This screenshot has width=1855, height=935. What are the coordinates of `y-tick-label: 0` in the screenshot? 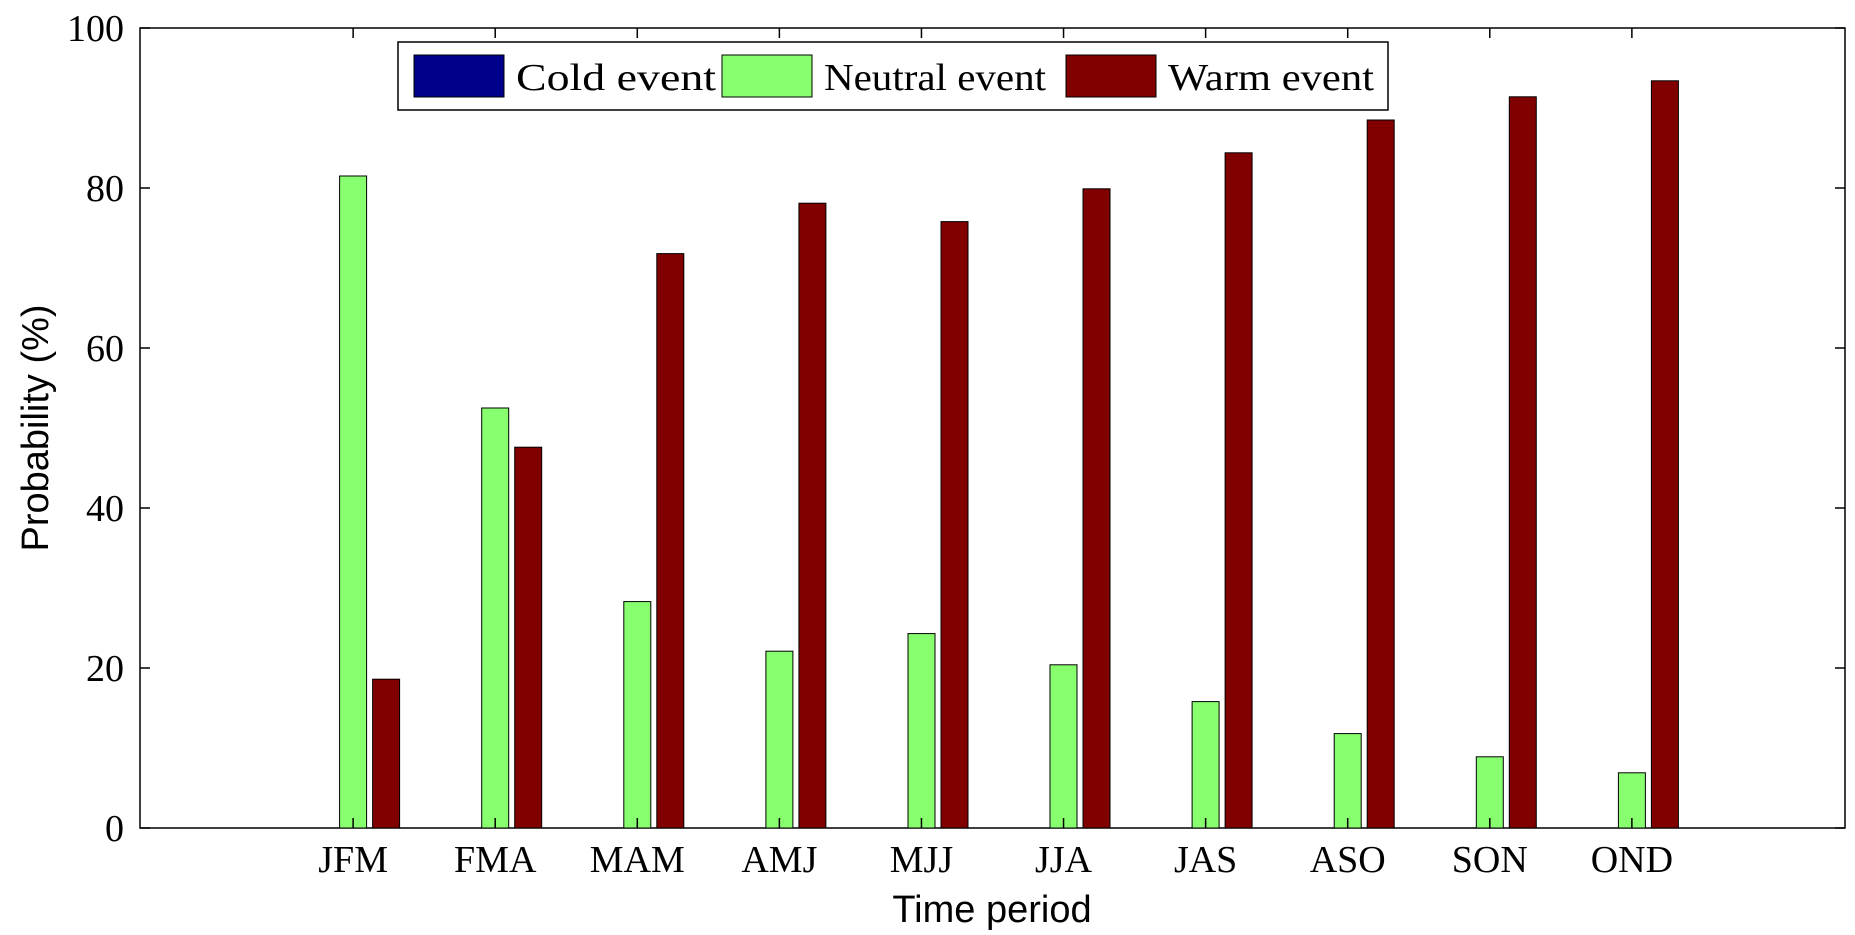 It's located at (114, 829).